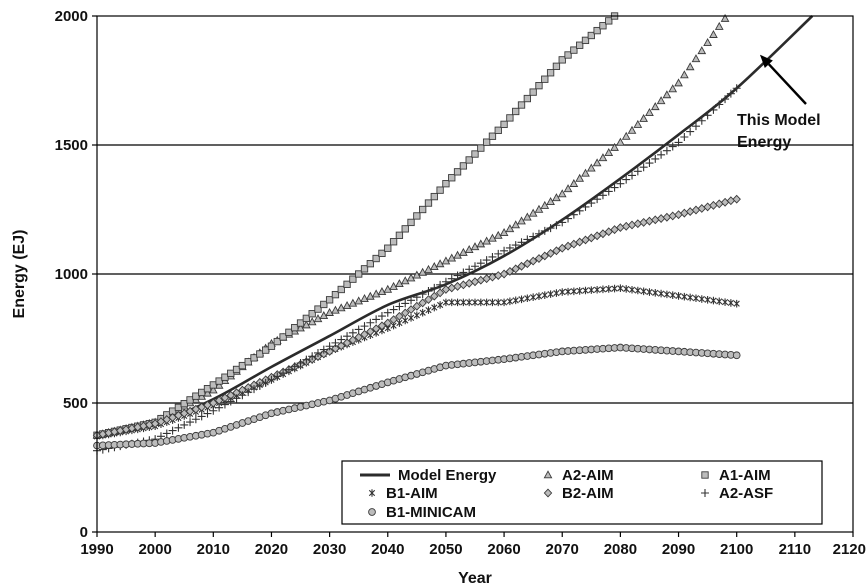 This screenshot has width=868, height=588. Describe the element at coordinates (746, 493) in the screenshot. I see `legend-label: A2-ASF` at that location.